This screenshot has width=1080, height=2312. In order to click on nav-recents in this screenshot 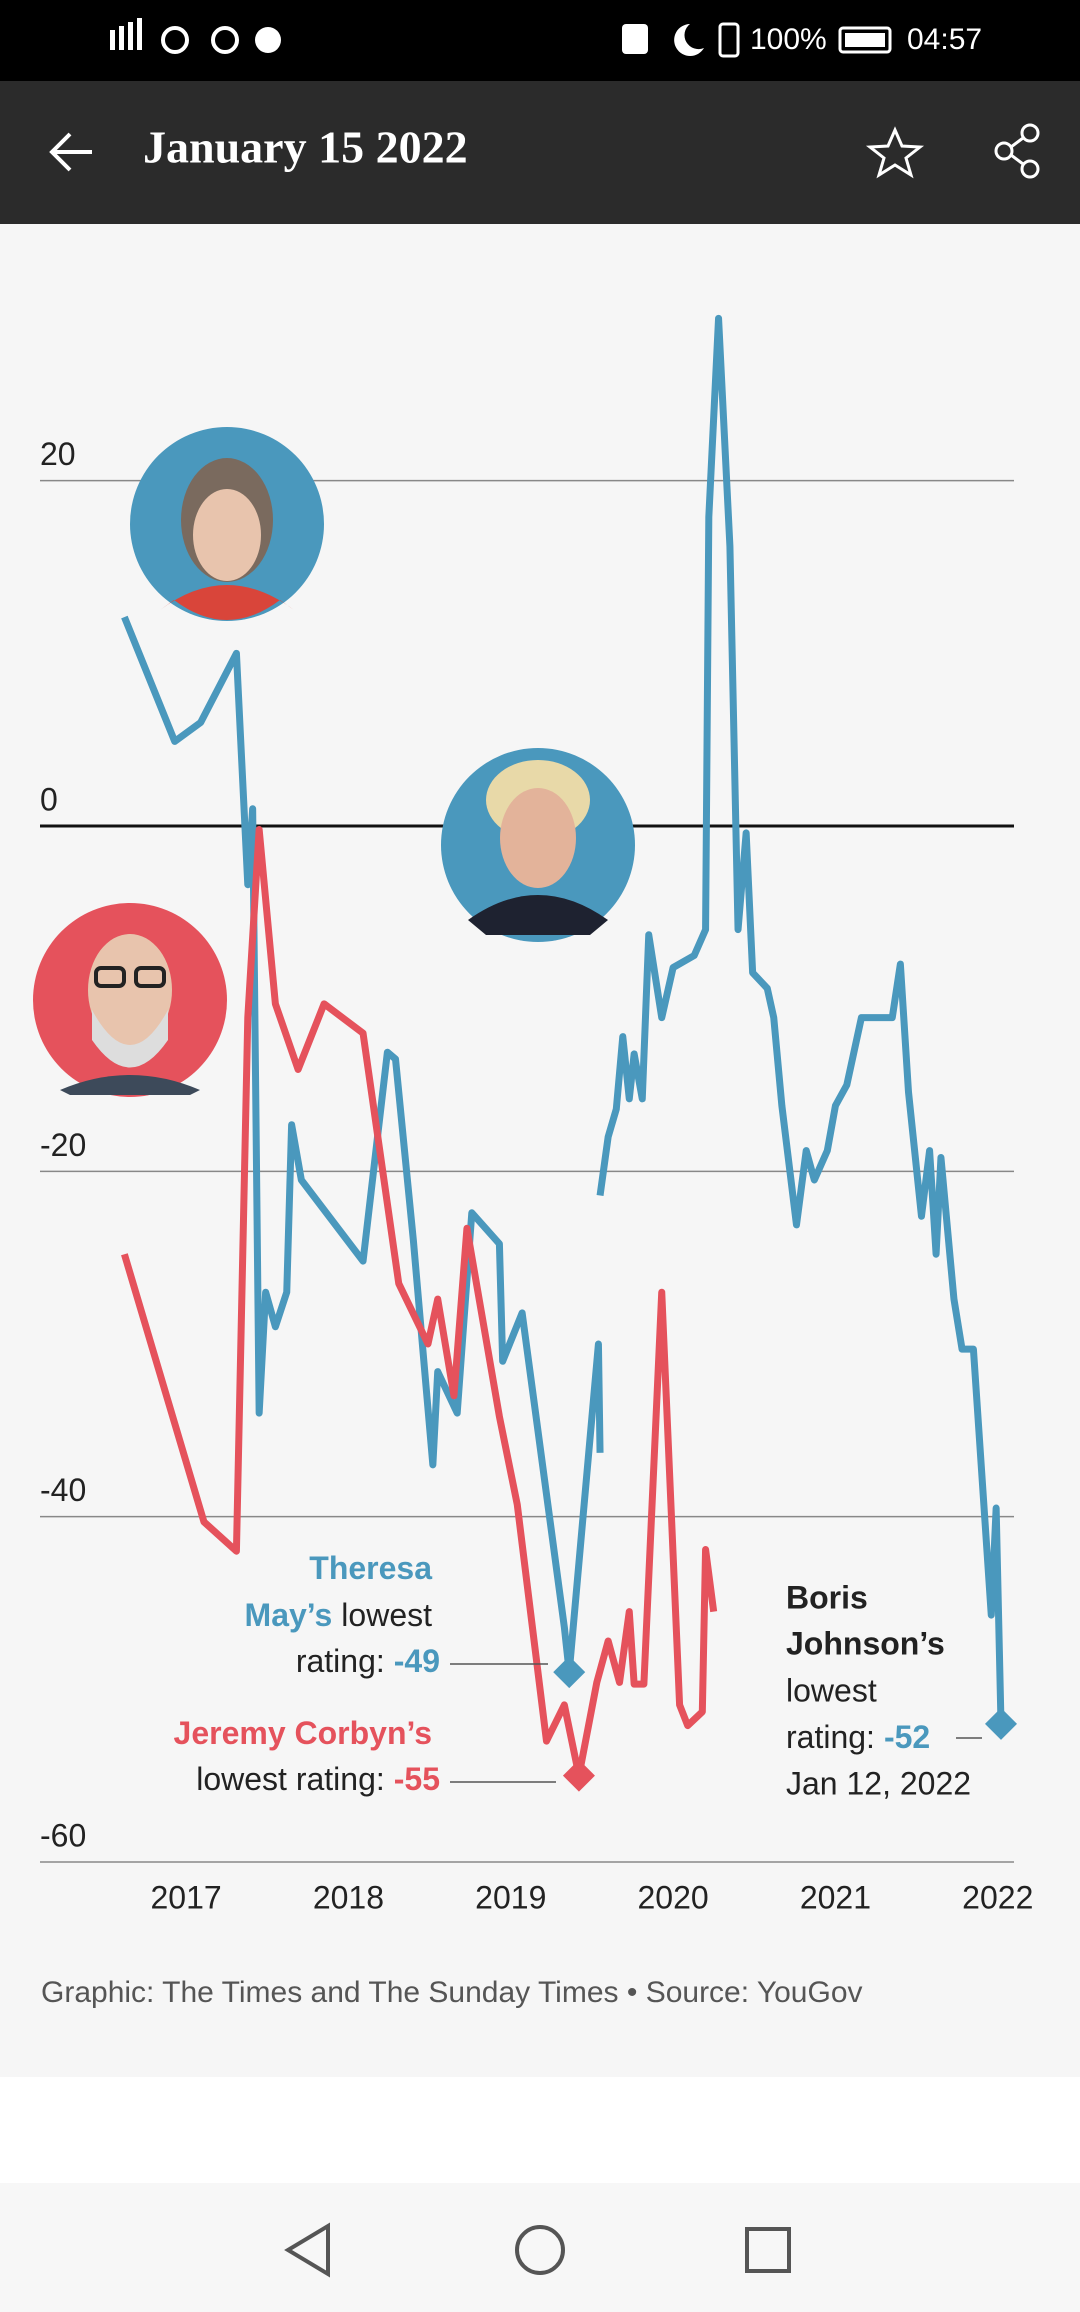, I will do `click(768, 2250)`.